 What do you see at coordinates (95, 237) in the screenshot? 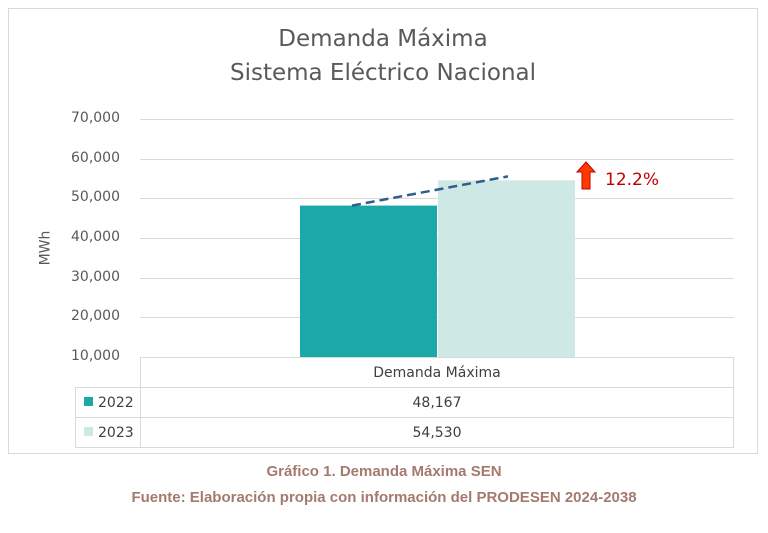
I see `y-tick-label: 40,000` at bounding box center [95, 237].